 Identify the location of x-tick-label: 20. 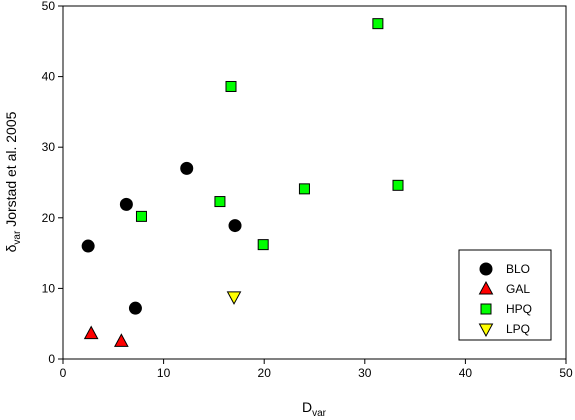
(265, 373).